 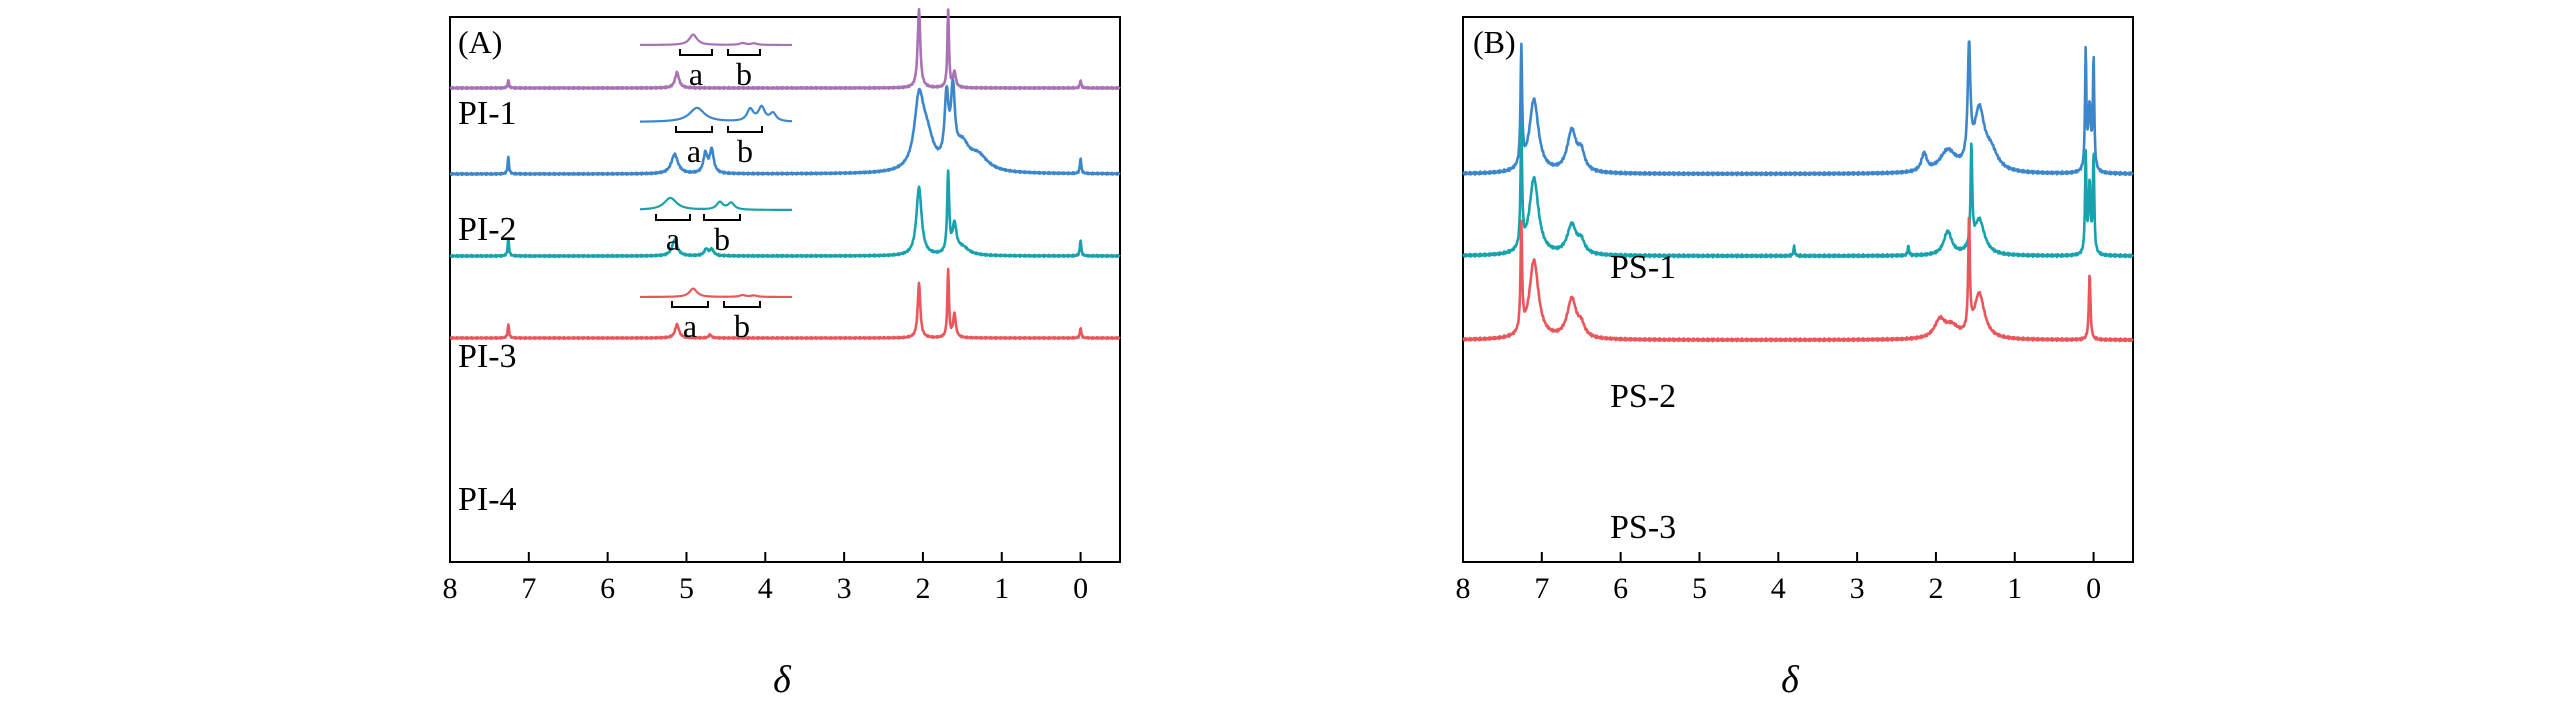 I want to click on panel-a-label: (A), so click(x=480, y=42).